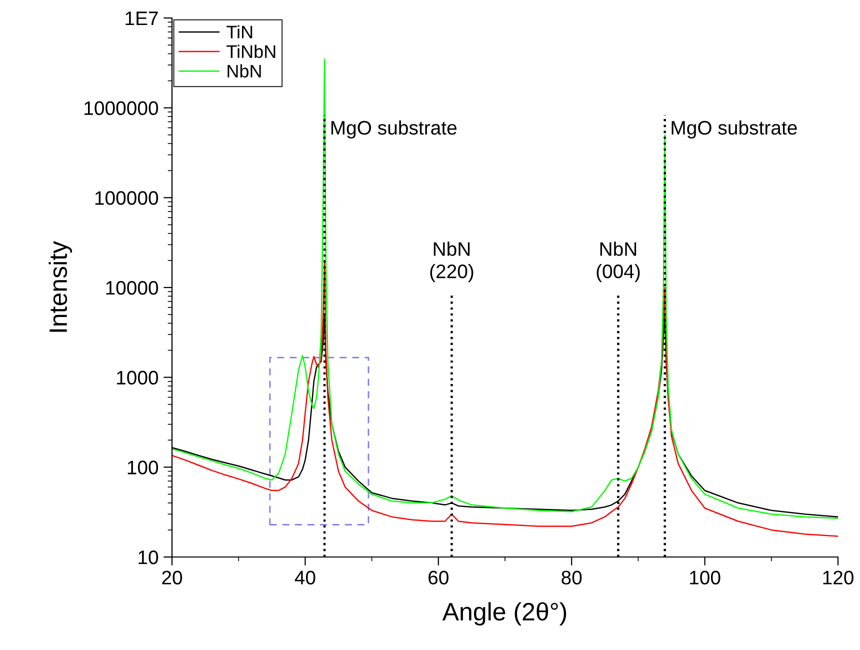 This screenshot has width=860, height=650. I want to click on y-tick-label: 1E7, so click(142, 19).